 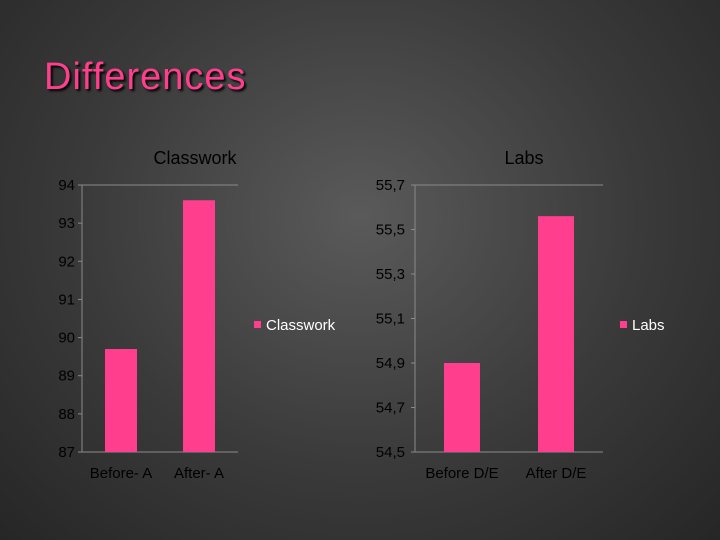 What do you see at coordinates (66, 452) in the screenshot?
I see `classwork-y-tick-label: 87` at bounding box center [66, 452].